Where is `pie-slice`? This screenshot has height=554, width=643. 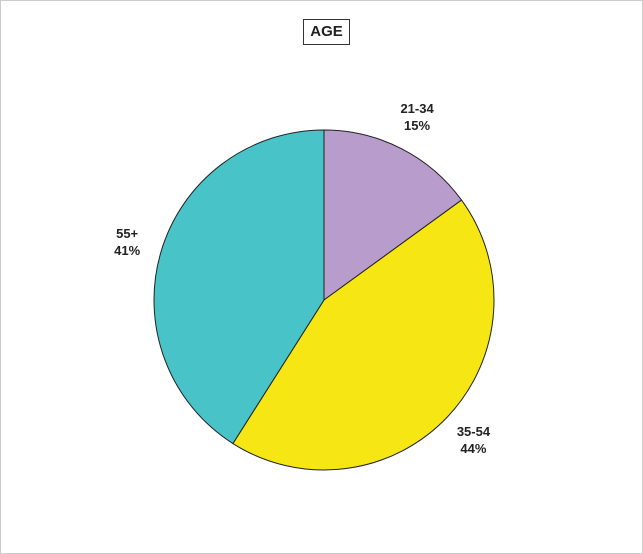 pie-slice is located at coordinates (393, 215).